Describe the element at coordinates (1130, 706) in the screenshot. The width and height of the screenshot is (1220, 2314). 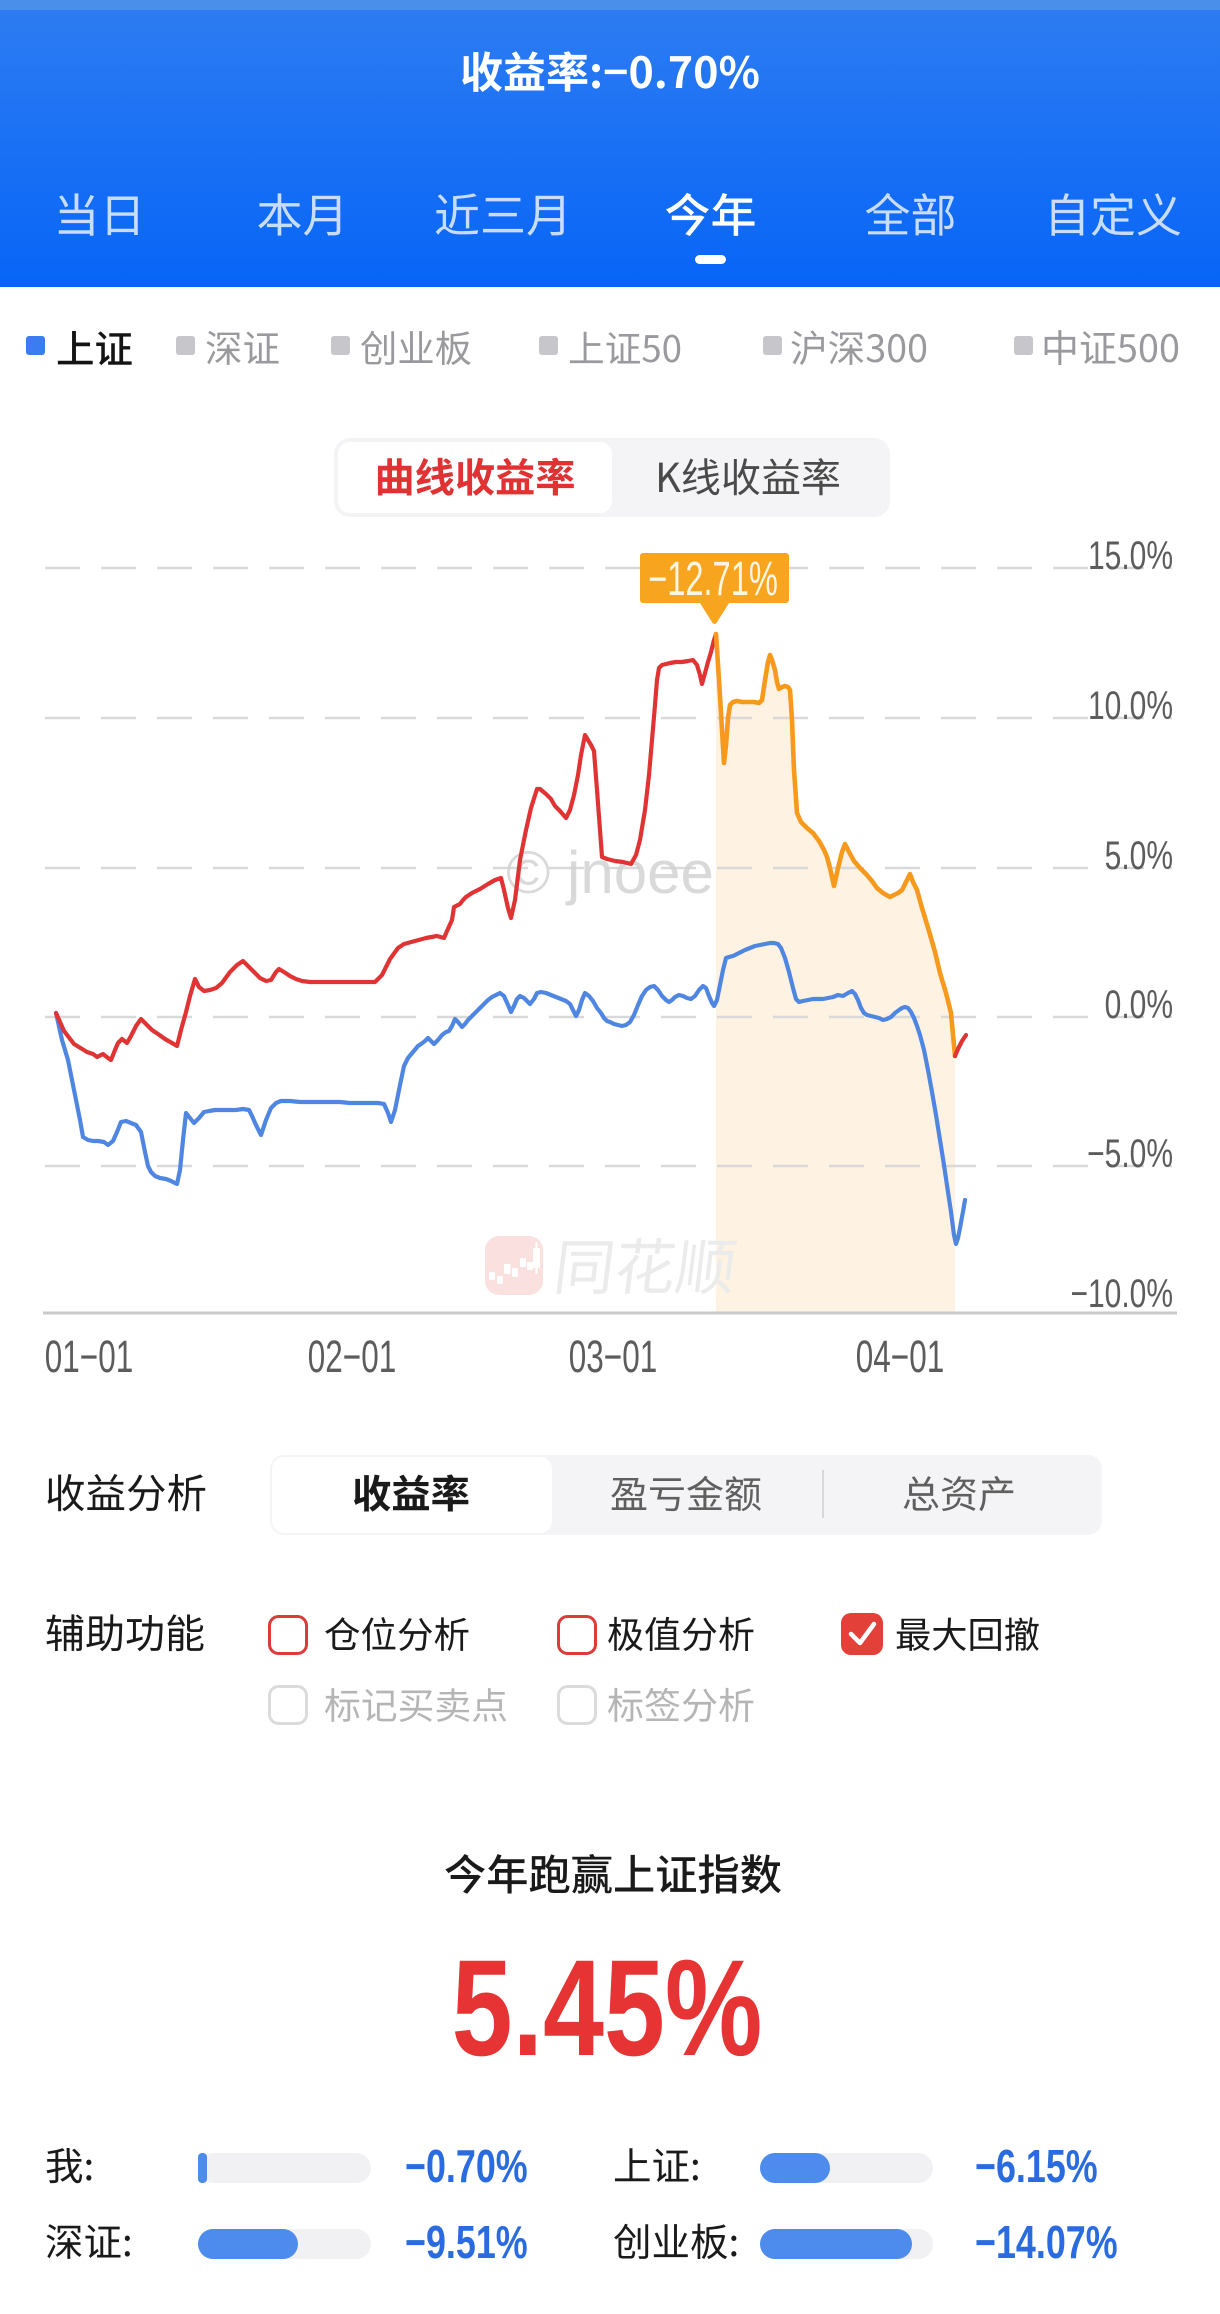
I see `svg-text: 10.0%` at that location.